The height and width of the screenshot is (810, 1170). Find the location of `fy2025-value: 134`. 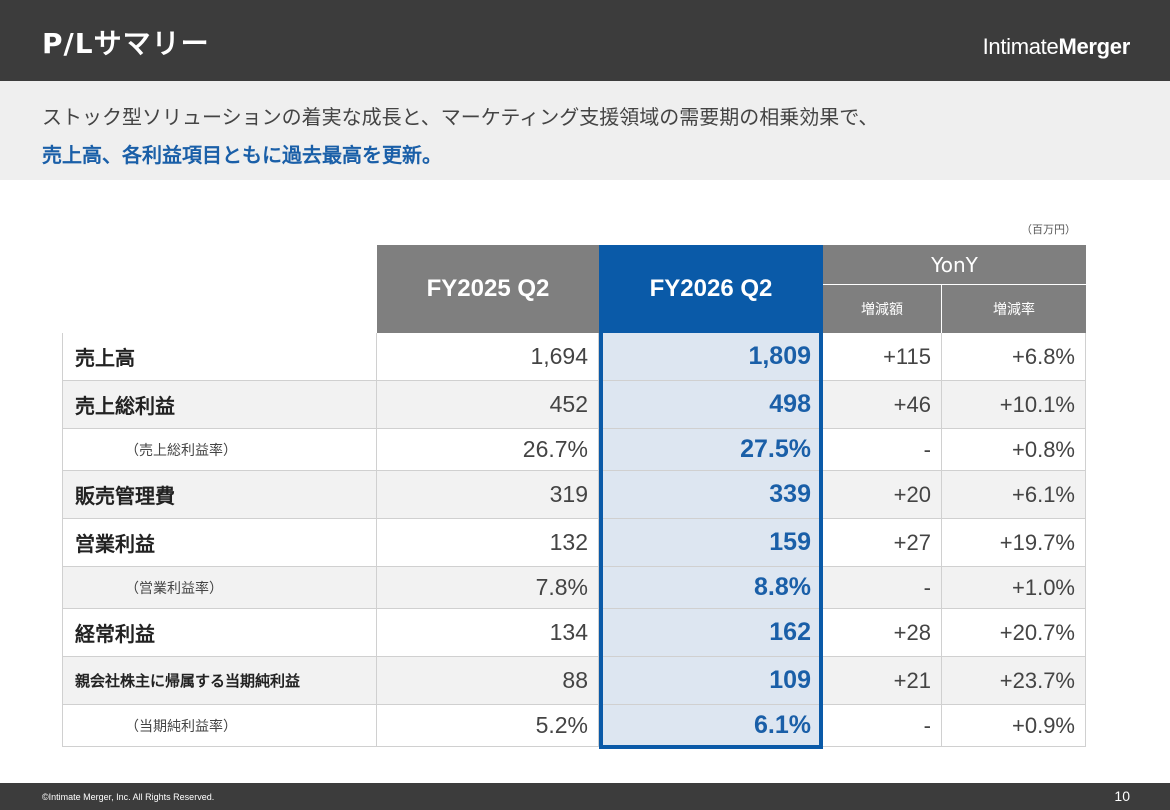

fy2025-value: 134 is located at coordinates (488, 632).